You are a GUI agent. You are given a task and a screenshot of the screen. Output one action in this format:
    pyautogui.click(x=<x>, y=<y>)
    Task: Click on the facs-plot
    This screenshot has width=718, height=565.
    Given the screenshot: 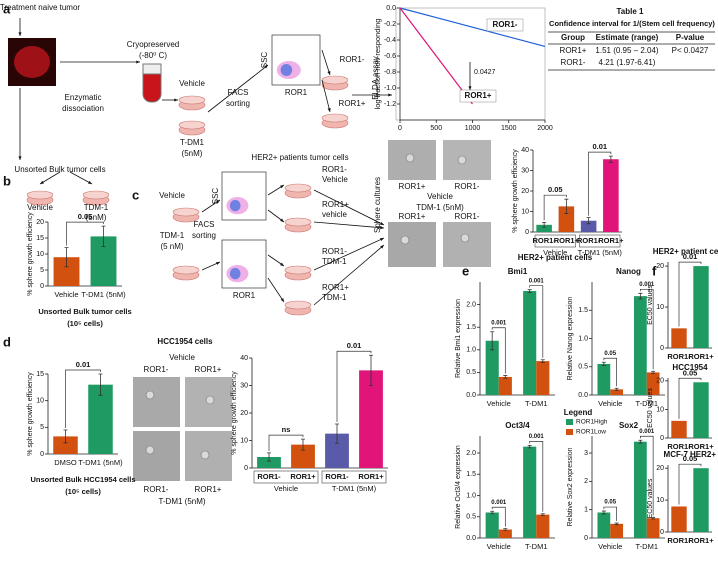 What is the action you would take?
    pyautogui.click(x=244, y=196)
    